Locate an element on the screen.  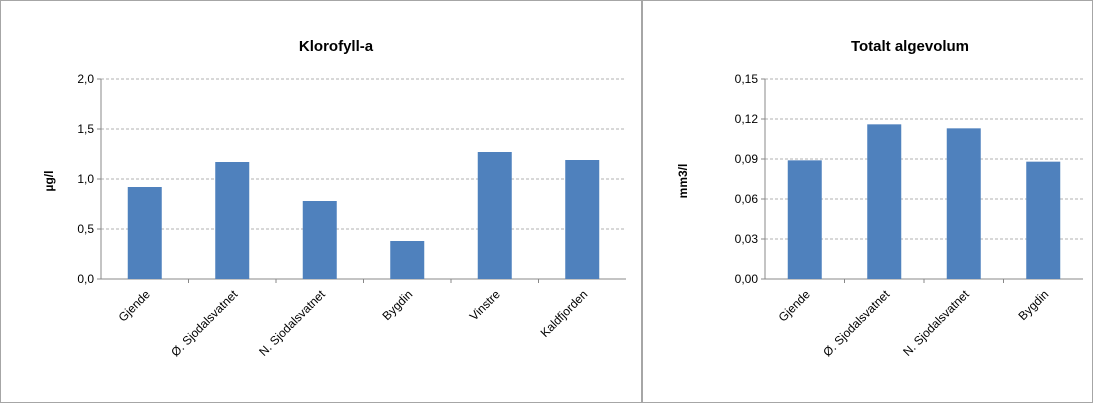
y-axis-label: µg/l is located at coordinates (49, 181).